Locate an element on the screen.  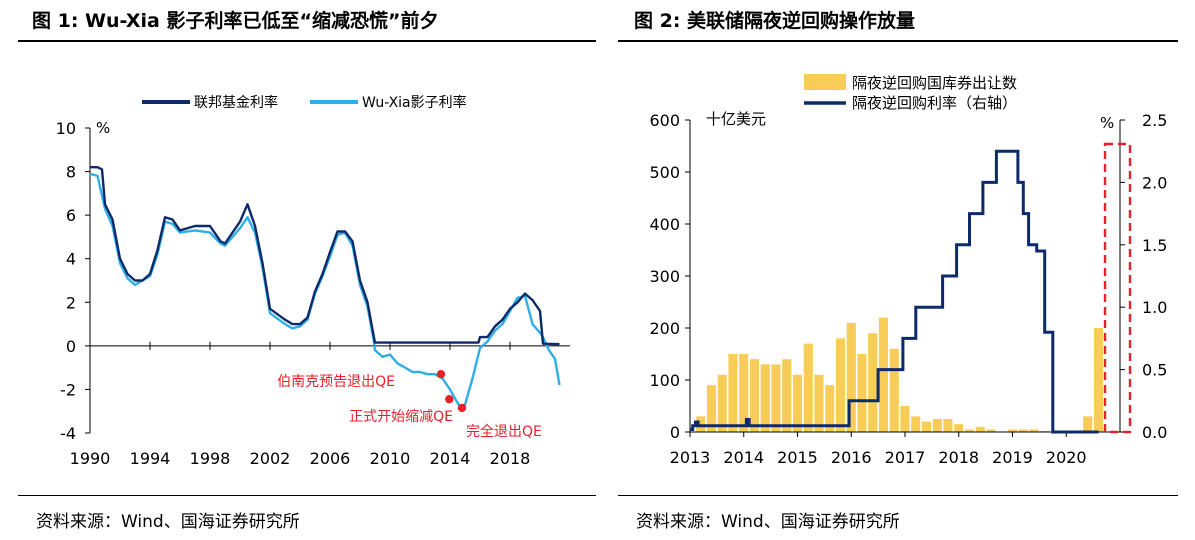
left-x-tick-label: 2018 is located at coordinates (510, 458).